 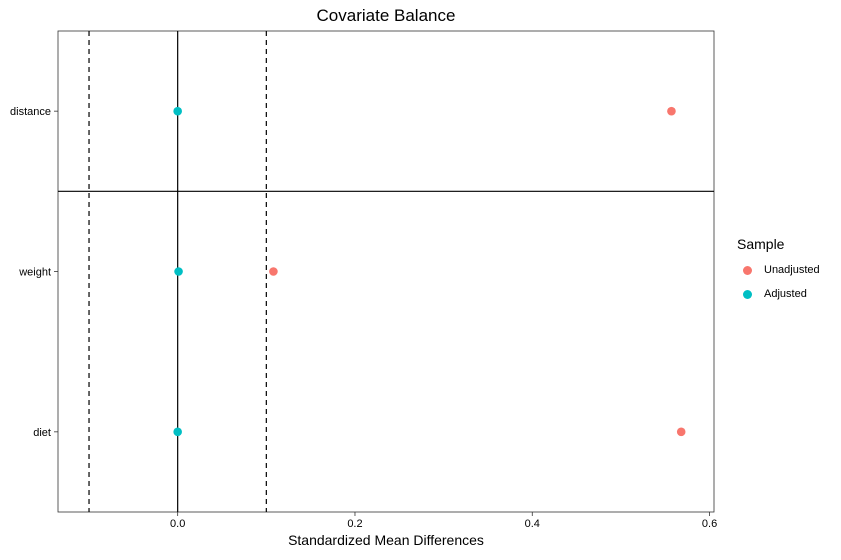 I want to click on legend-key-adjusted, so click(x=747, y=294).